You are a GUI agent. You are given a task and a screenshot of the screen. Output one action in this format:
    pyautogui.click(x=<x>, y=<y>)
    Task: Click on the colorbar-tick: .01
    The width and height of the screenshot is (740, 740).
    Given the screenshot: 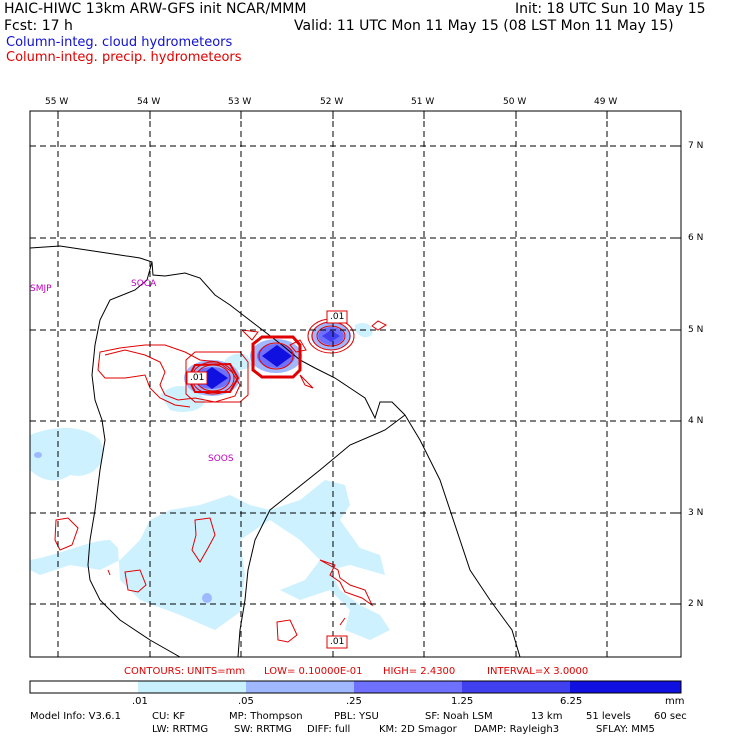 What is the action you would take?
    pyautogui.click(x=140, y=701)
    